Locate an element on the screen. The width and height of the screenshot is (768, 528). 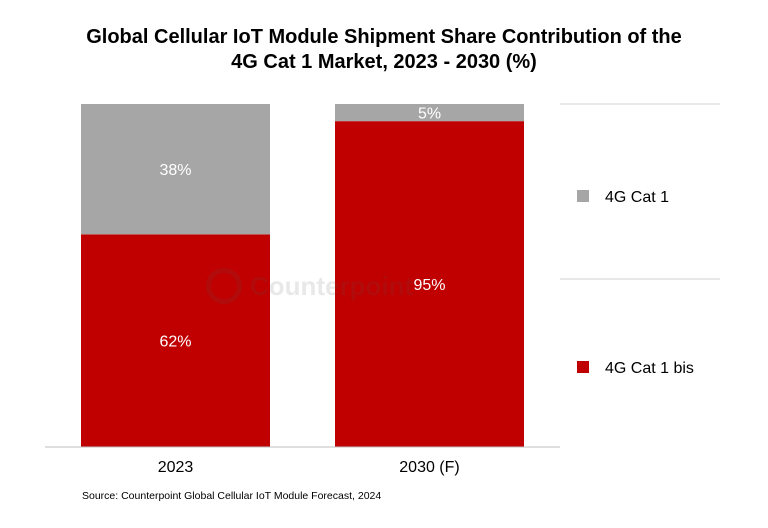
data-label: 95% is located at coordinates (429, 285).